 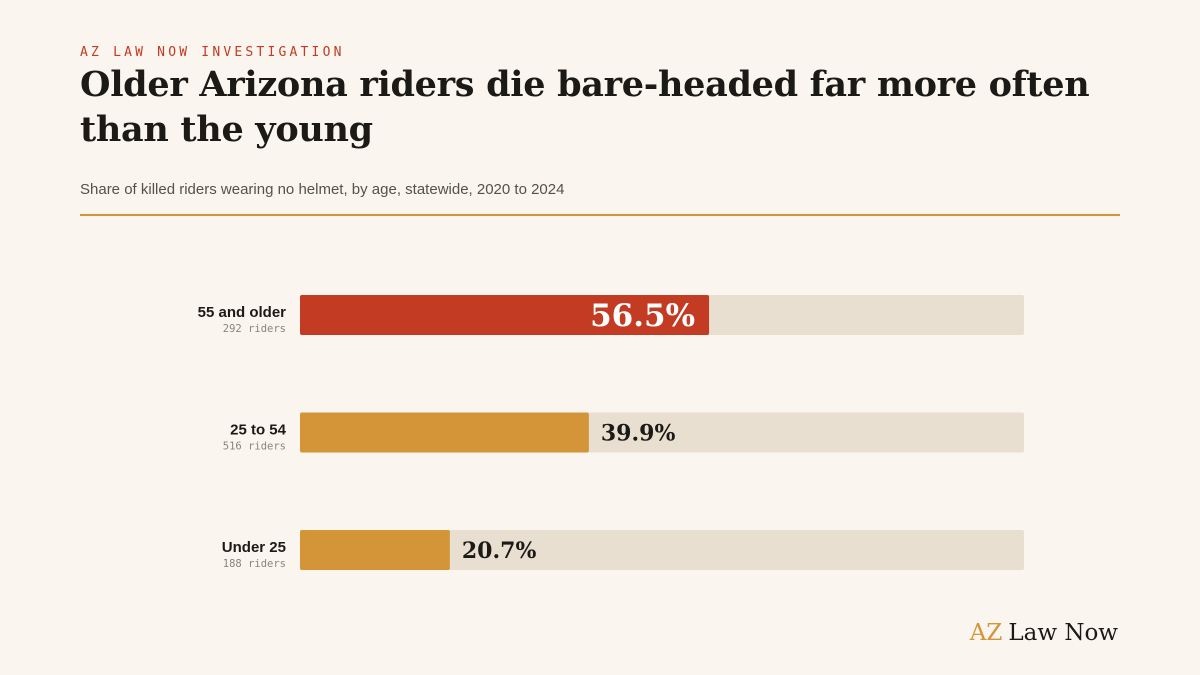 What do you see at coordinates (212, 52) in the screenshot?
I see `kicker: AZ LAW NOW INVESTIGATION` at bounding box center [212, 52].